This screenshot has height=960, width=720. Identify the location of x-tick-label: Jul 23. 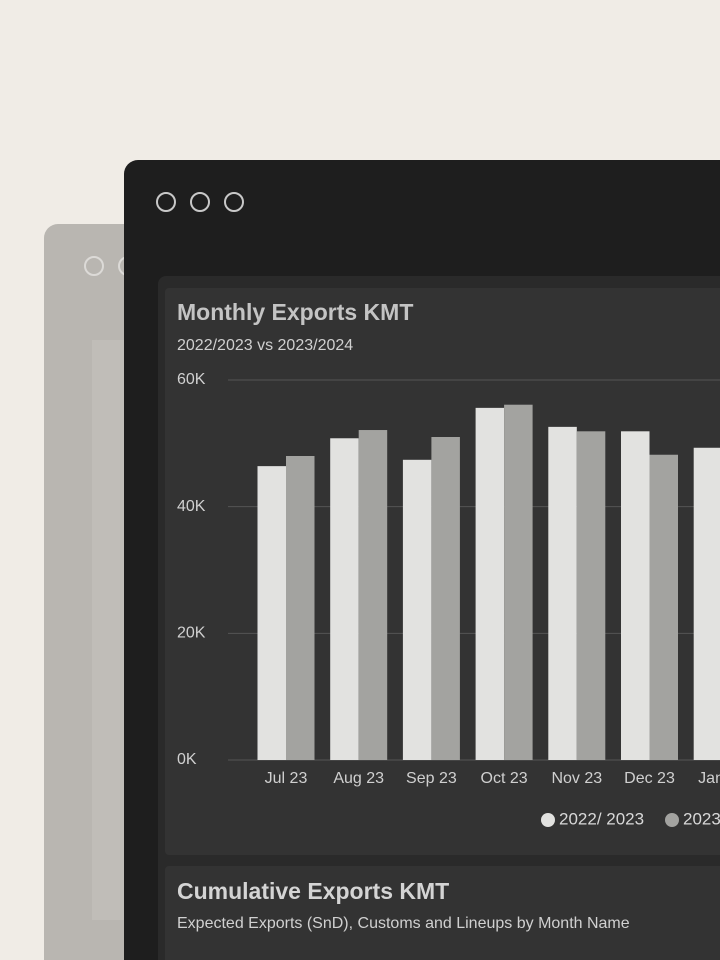
(286, 778).